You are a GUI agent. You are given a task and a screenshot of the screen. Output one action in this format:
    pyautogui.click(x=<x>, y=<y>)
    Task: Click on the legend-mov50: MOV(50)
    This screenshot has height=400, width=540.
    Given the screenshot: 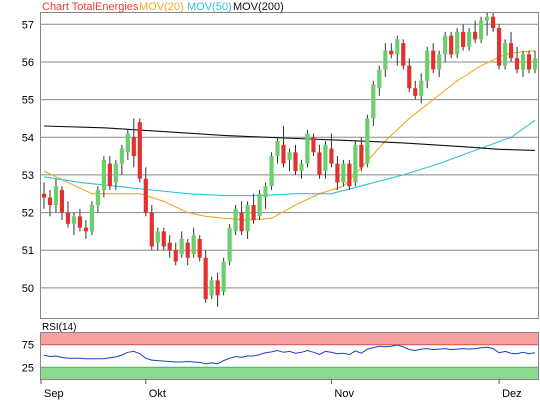 What is the action you would take?
    pyautogui.click(x=209, y=7)
    